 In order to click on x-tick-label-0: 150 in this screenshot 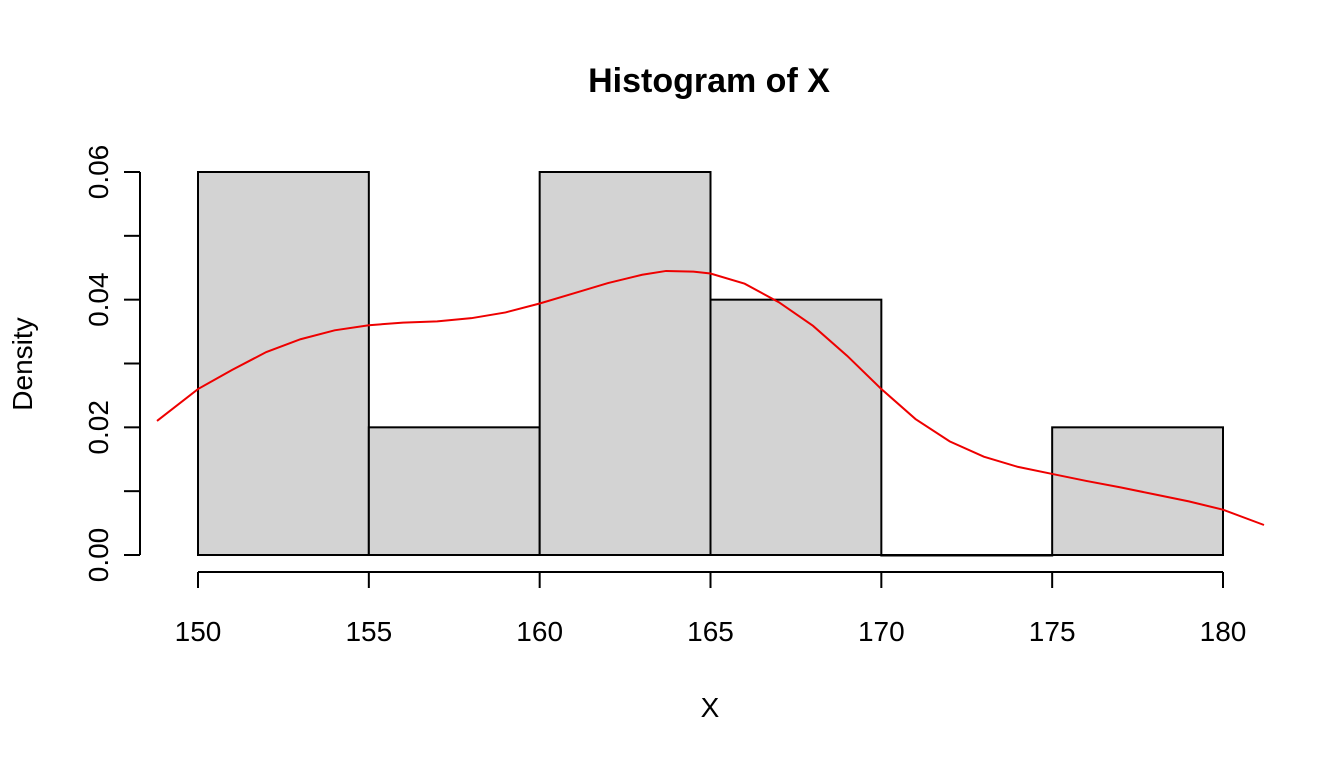, I will do `click(198, 631)`.